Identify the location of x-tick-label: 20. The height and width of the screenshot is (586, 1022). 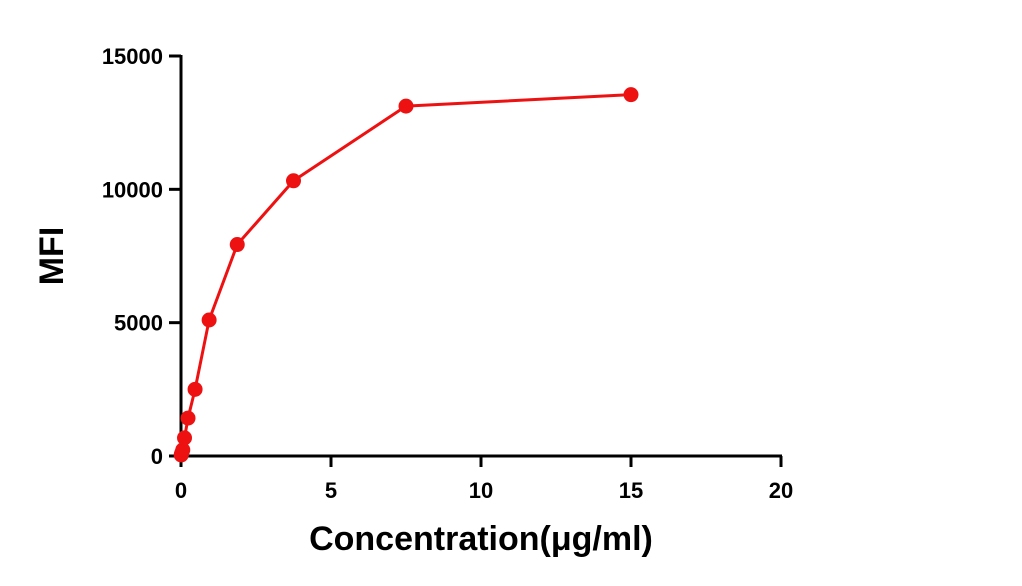
(781, 490).